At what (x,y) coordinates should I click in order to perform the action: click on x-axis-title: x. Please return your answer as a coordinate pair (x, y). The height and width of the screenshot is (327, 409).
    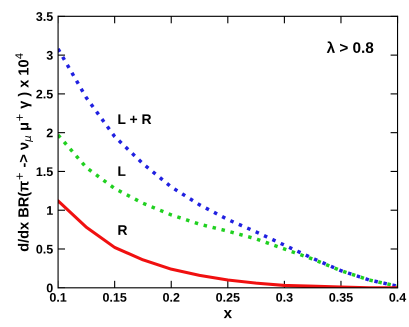
    Looking at the image, I should click on (228, 314).